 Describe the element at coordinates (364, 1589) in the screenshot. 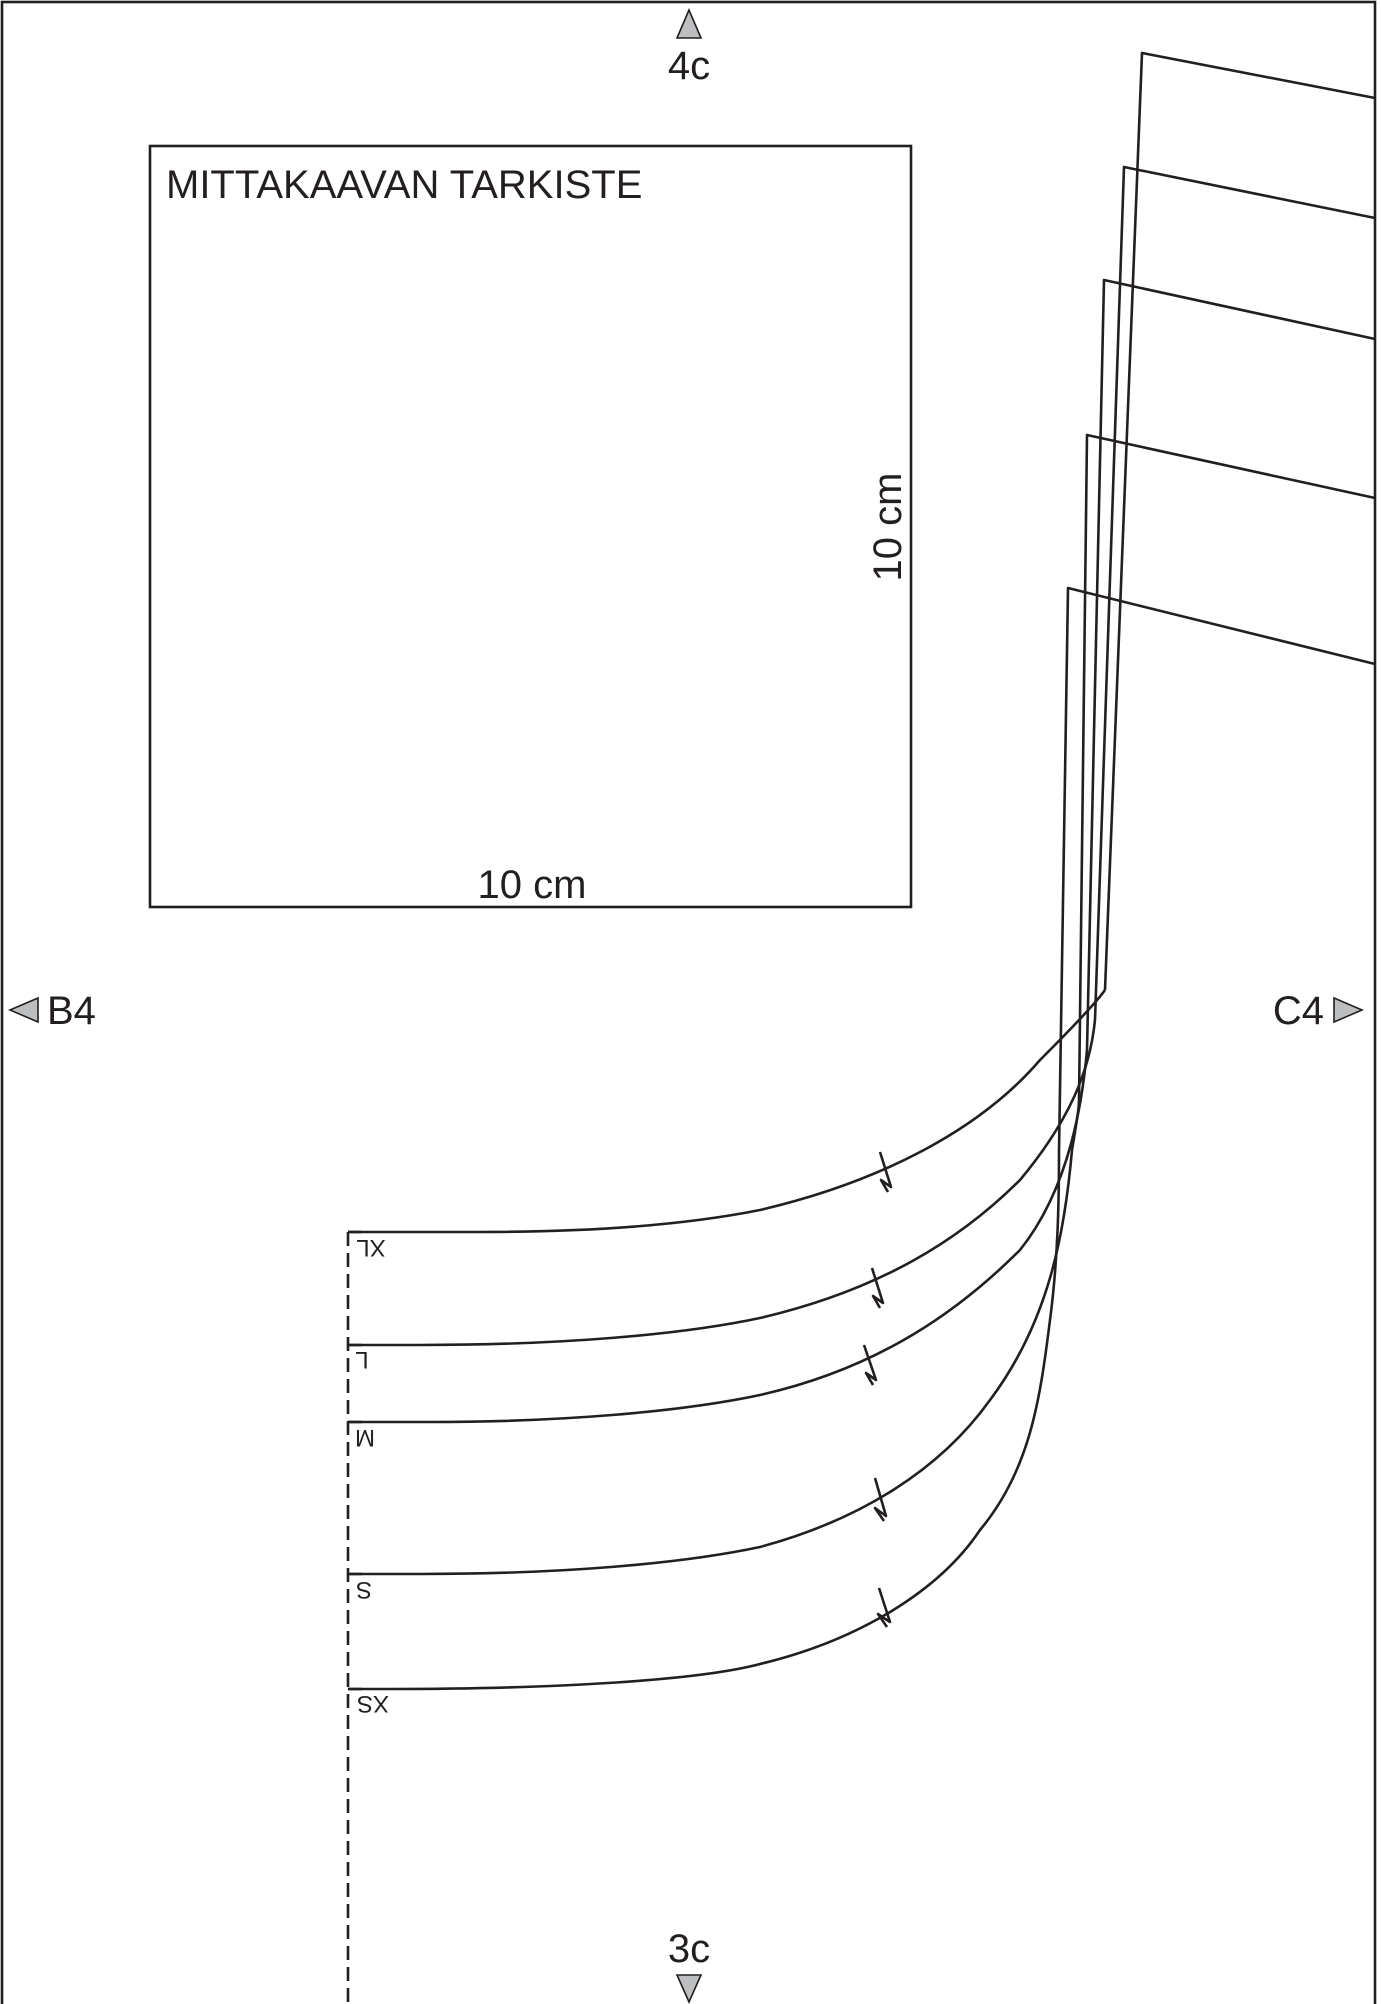

I see `size-s-label: S` at that location.